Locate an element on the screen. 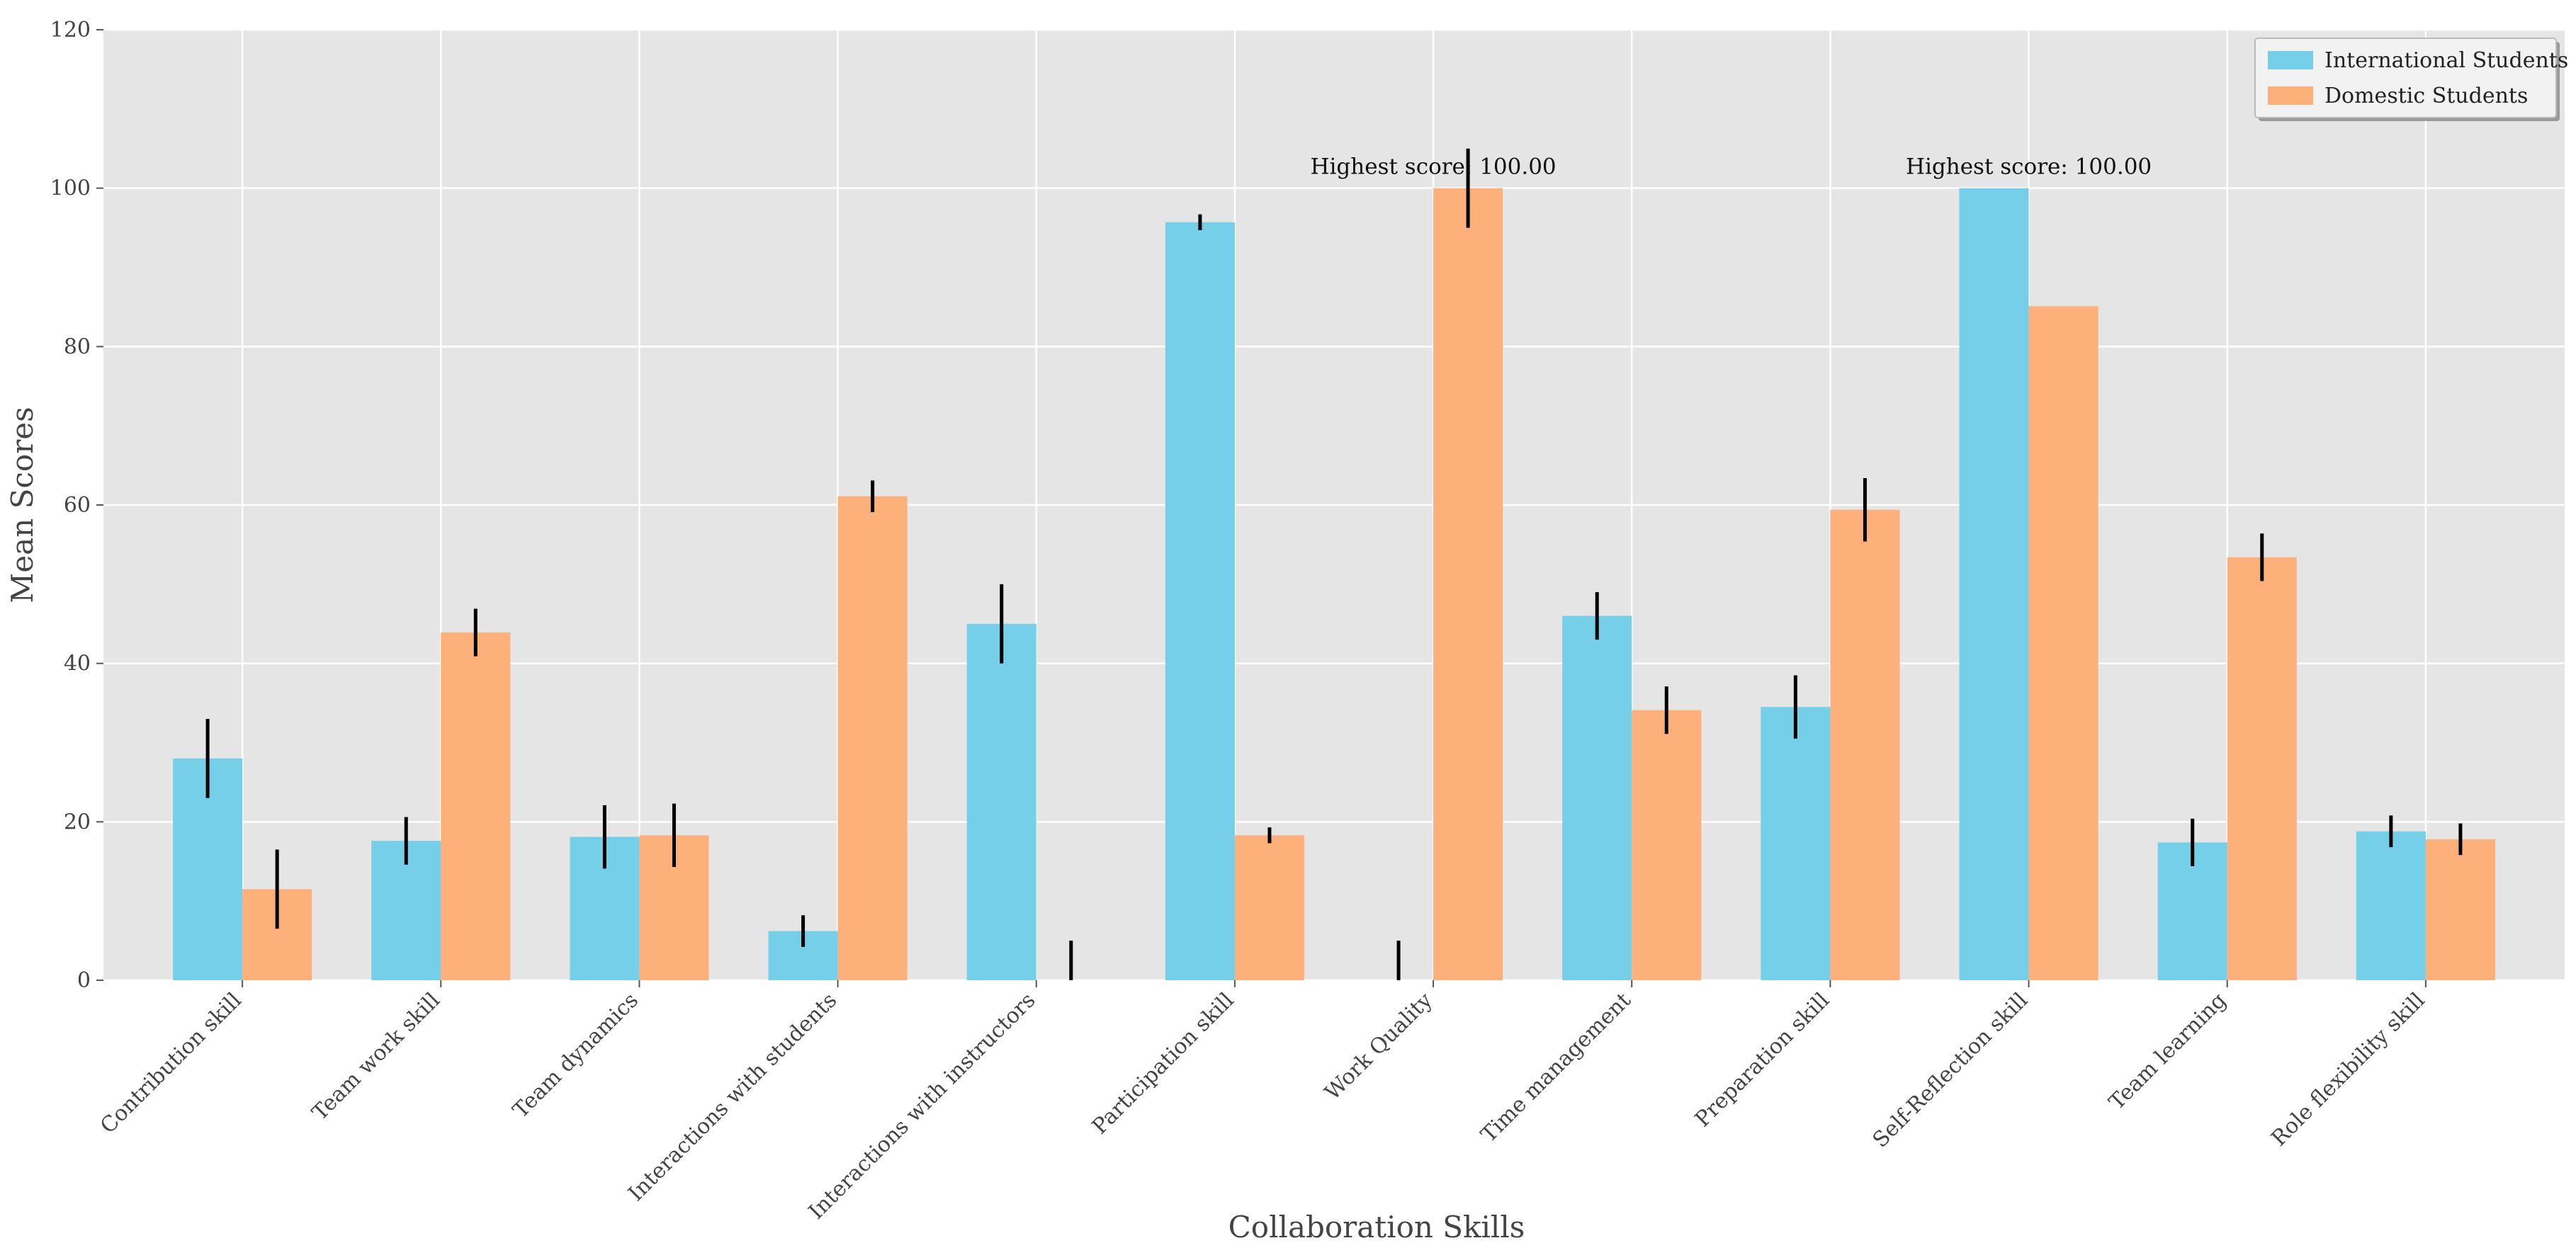  x-axis-title: Collaboration Skills is located at coordinates (1376, 1227).